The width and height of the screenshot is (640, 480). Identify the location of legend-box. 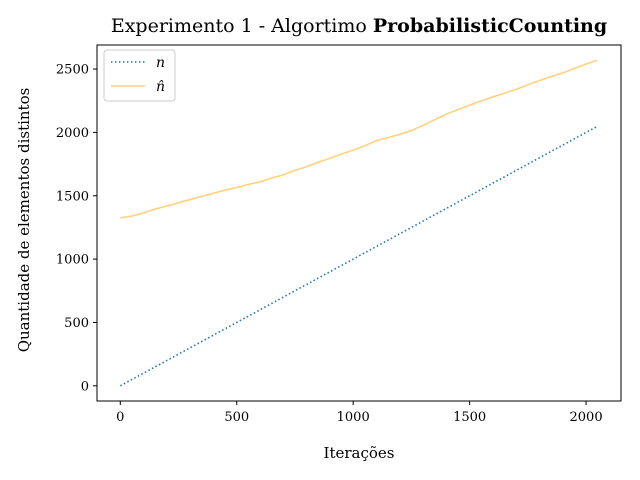
(139, 75).